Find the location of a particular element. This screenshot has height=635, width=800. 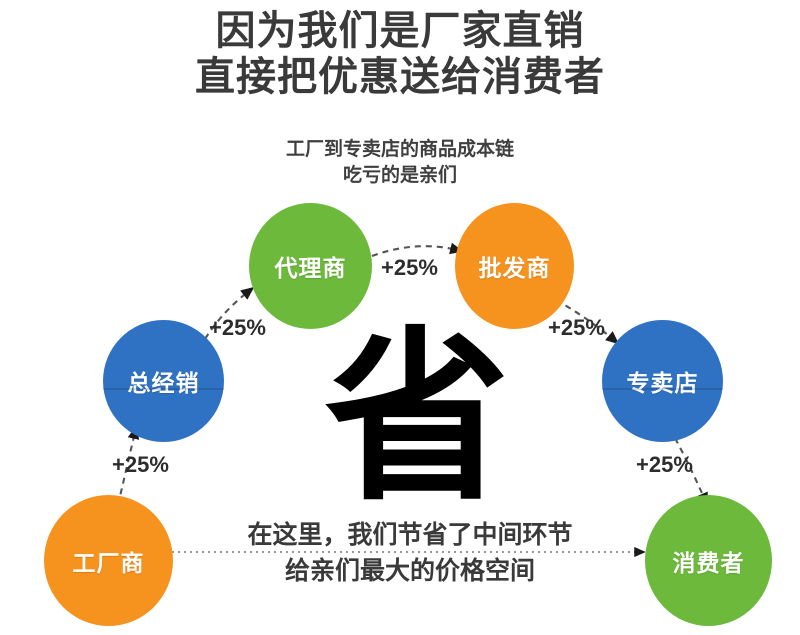

node-agent-label: 代理商 is located at coordinates (310, 268).